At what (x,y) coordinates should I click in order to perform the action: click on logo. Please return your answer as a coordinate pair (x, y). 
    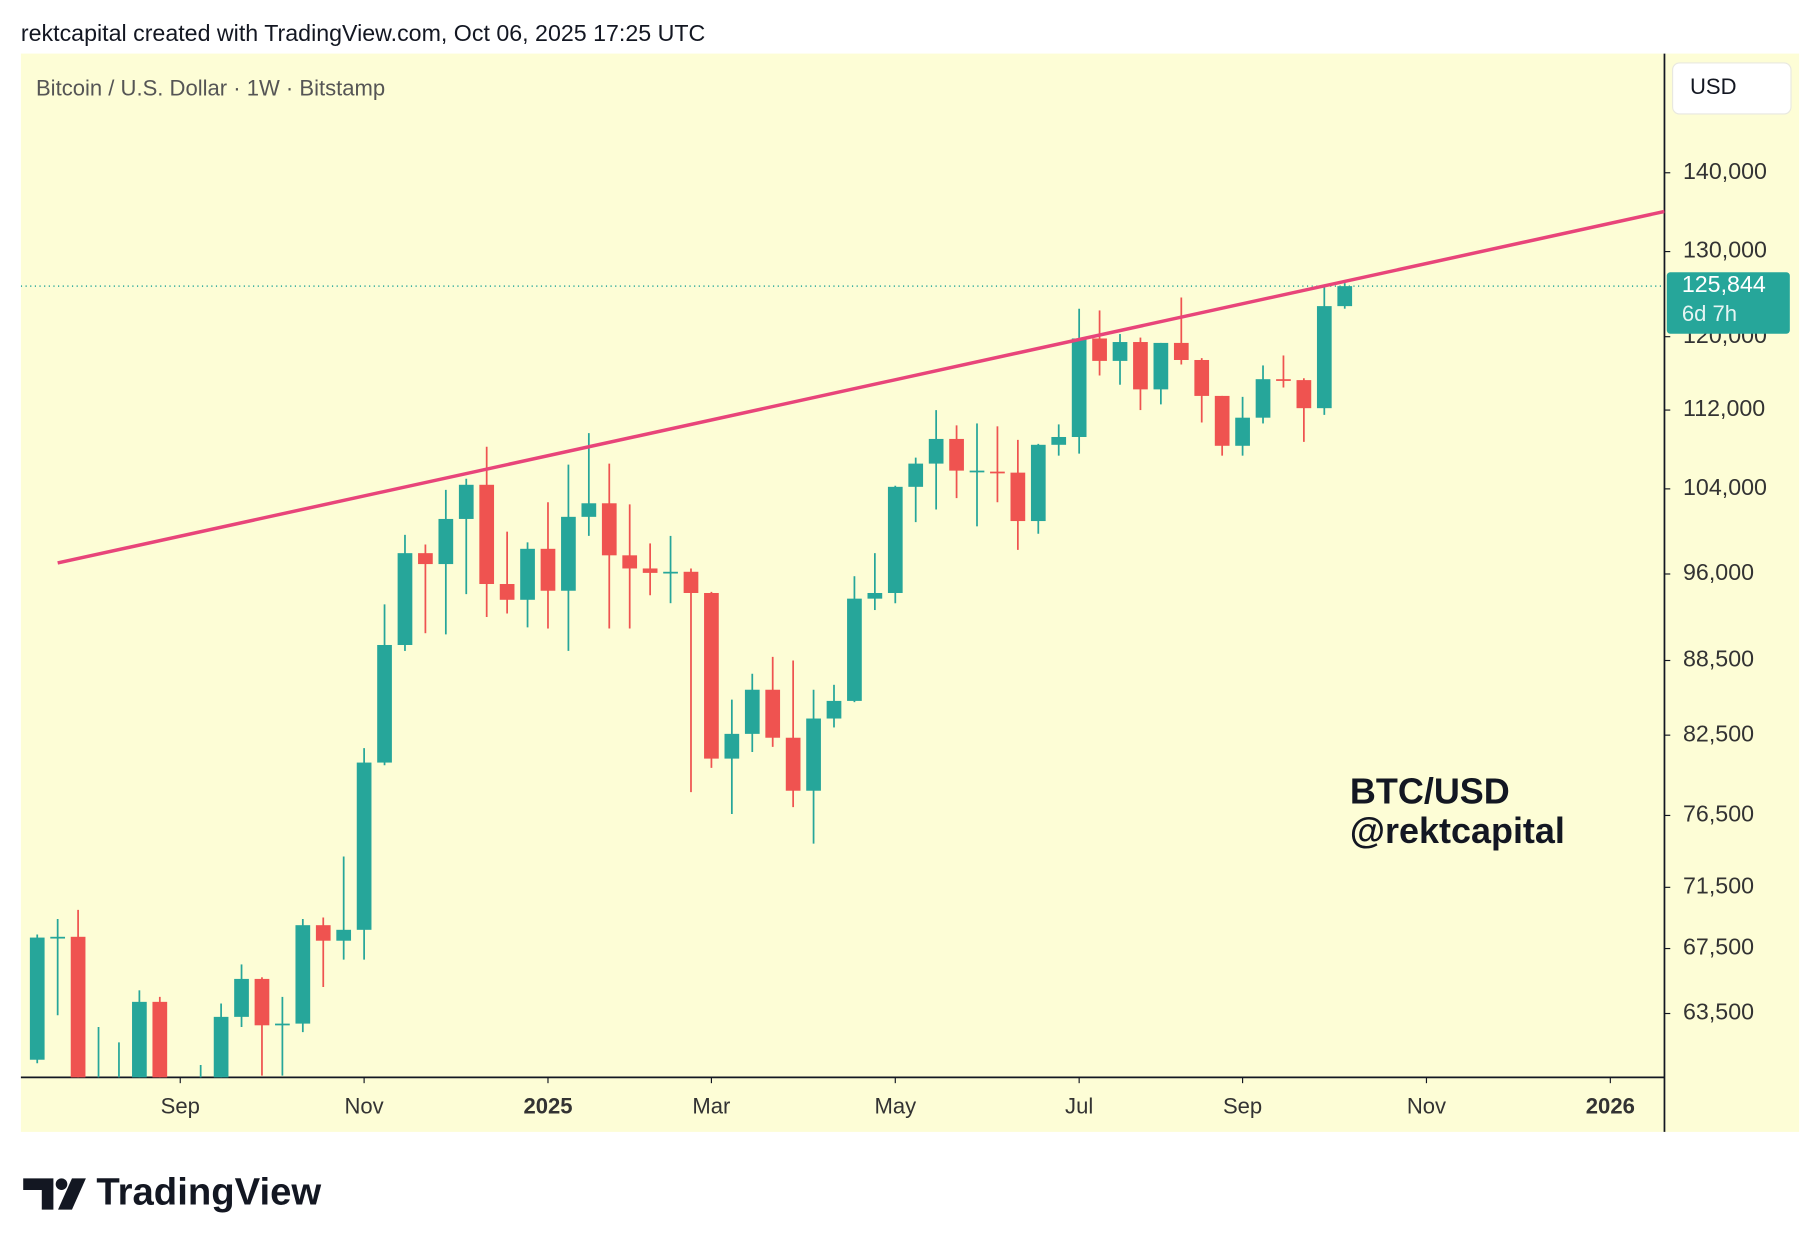
    Looking at the image, I should click on (54, 1194).